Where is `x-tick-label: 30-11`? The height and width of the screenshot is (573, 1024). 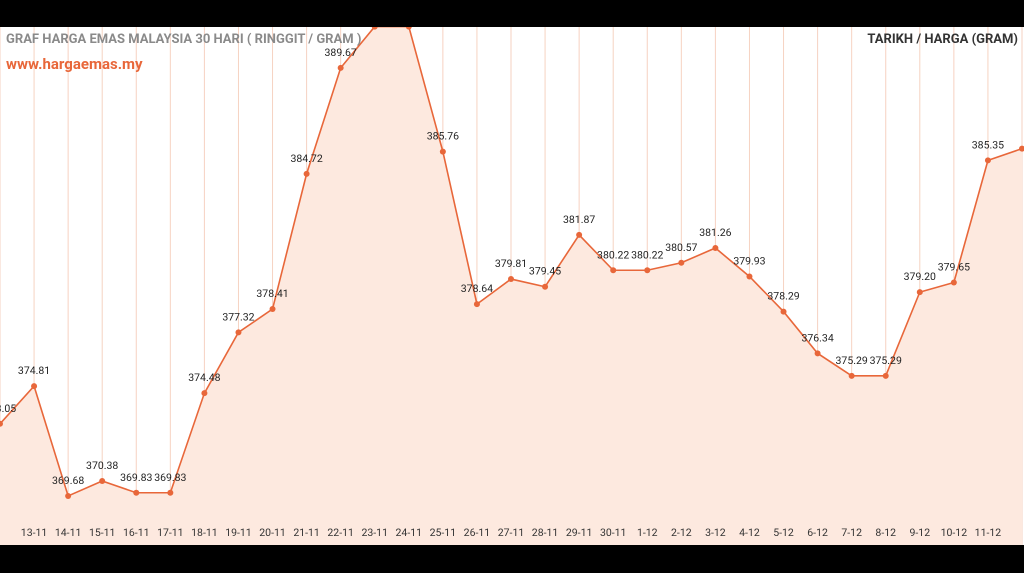
x-tick-label: 30-11 is located at coordinates (613, 532).